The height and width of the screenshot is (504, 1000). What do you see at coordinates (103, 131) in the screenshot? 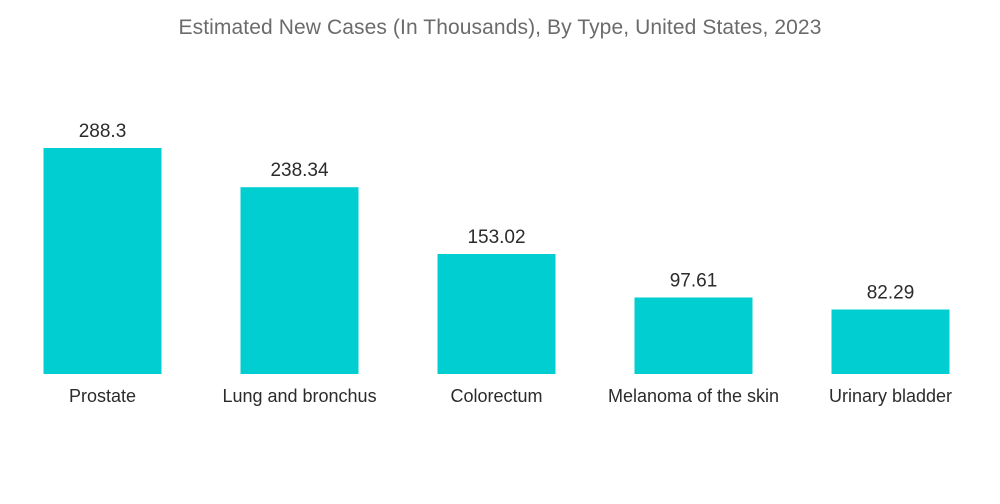
I see `value-label-1: 288.3` at bounding box center [103, 131].